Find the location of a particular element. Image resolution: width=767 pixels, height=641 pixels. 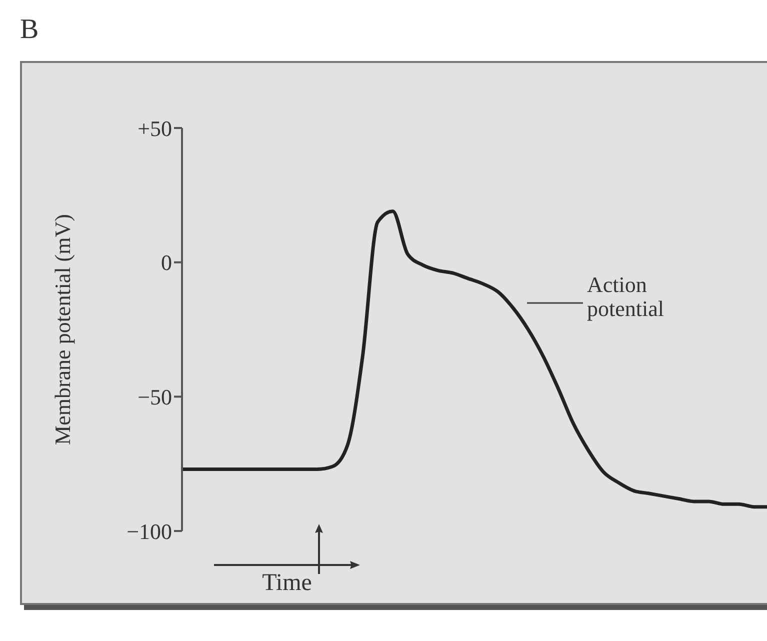

y-tick-label: −50 is located at coordinates (155, 397).